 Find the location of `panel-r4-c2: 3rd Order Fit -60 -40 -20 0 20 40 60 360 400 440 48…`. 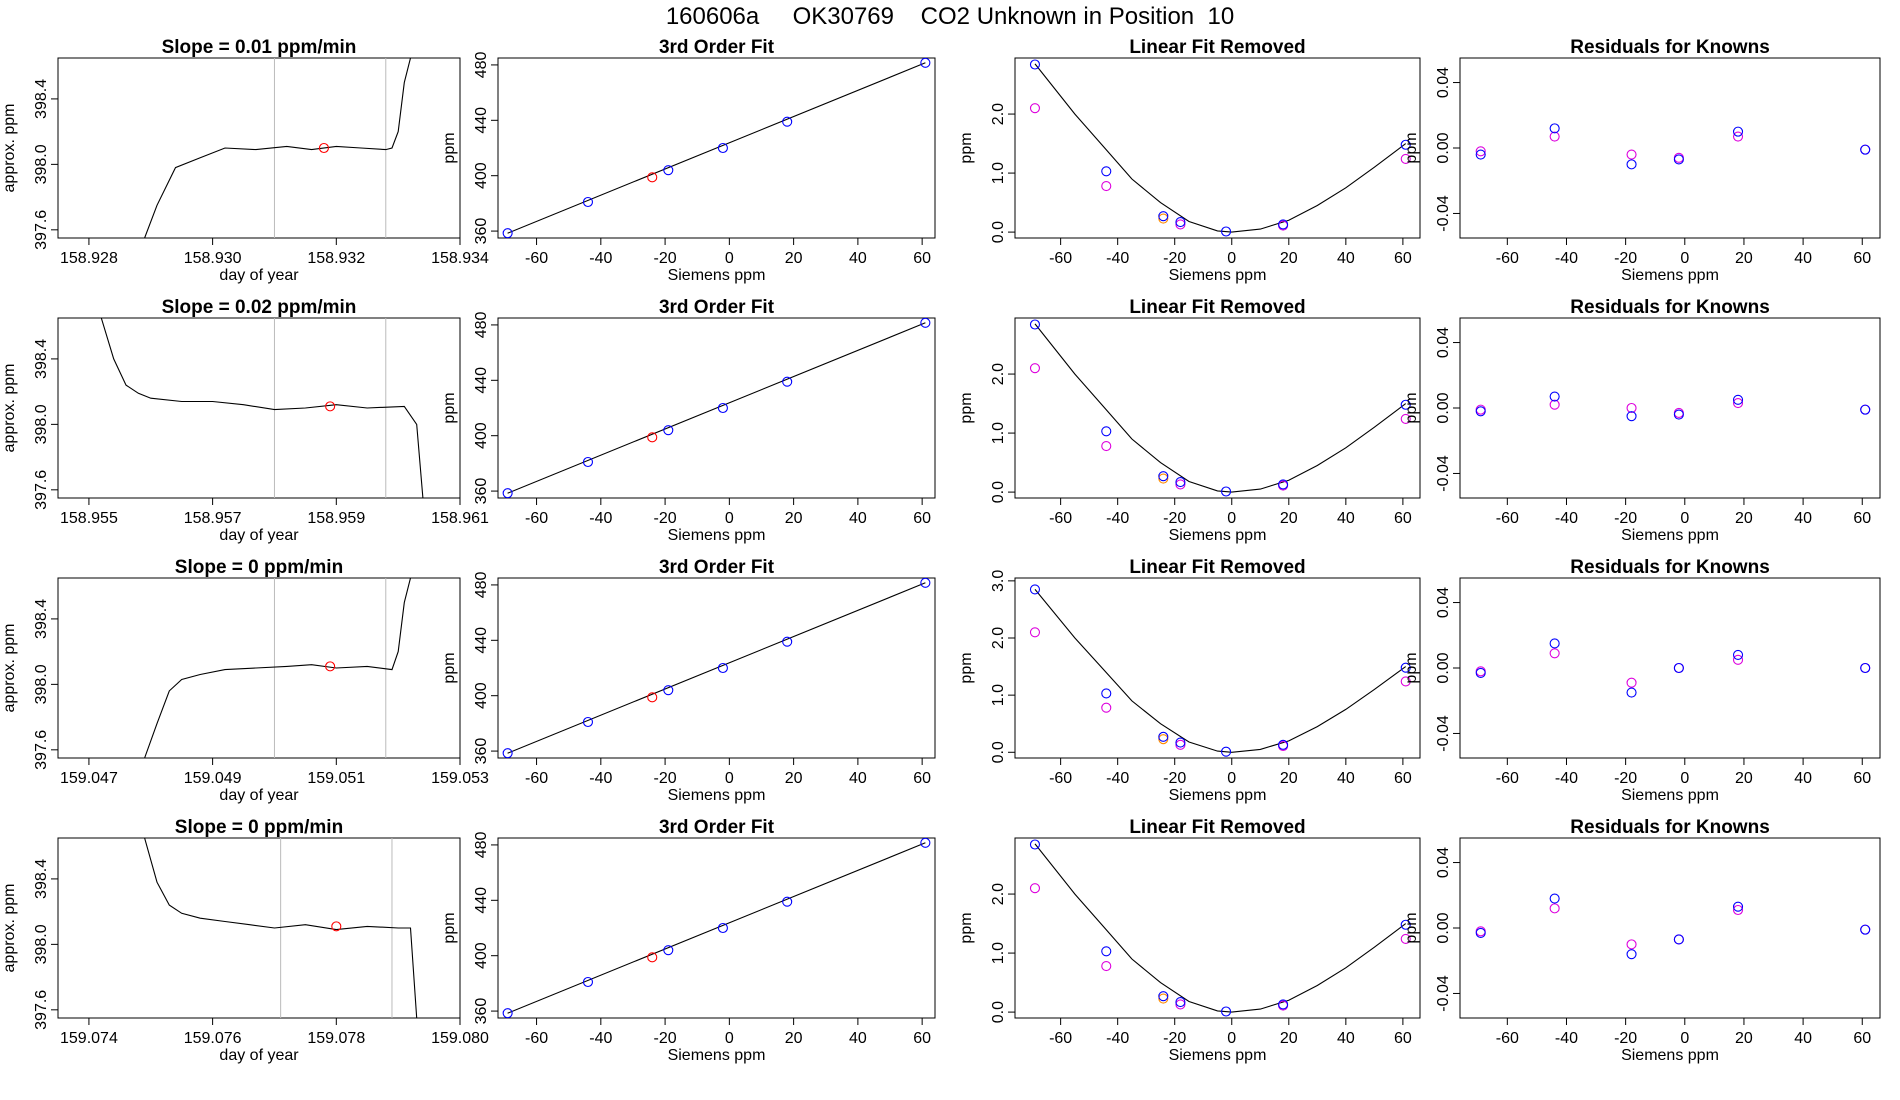

panel-r4-c2: 3rd Order Fit -60 -40 -20 0 20 40 60 360 400 440 48… is located at coordinates (688, 940).